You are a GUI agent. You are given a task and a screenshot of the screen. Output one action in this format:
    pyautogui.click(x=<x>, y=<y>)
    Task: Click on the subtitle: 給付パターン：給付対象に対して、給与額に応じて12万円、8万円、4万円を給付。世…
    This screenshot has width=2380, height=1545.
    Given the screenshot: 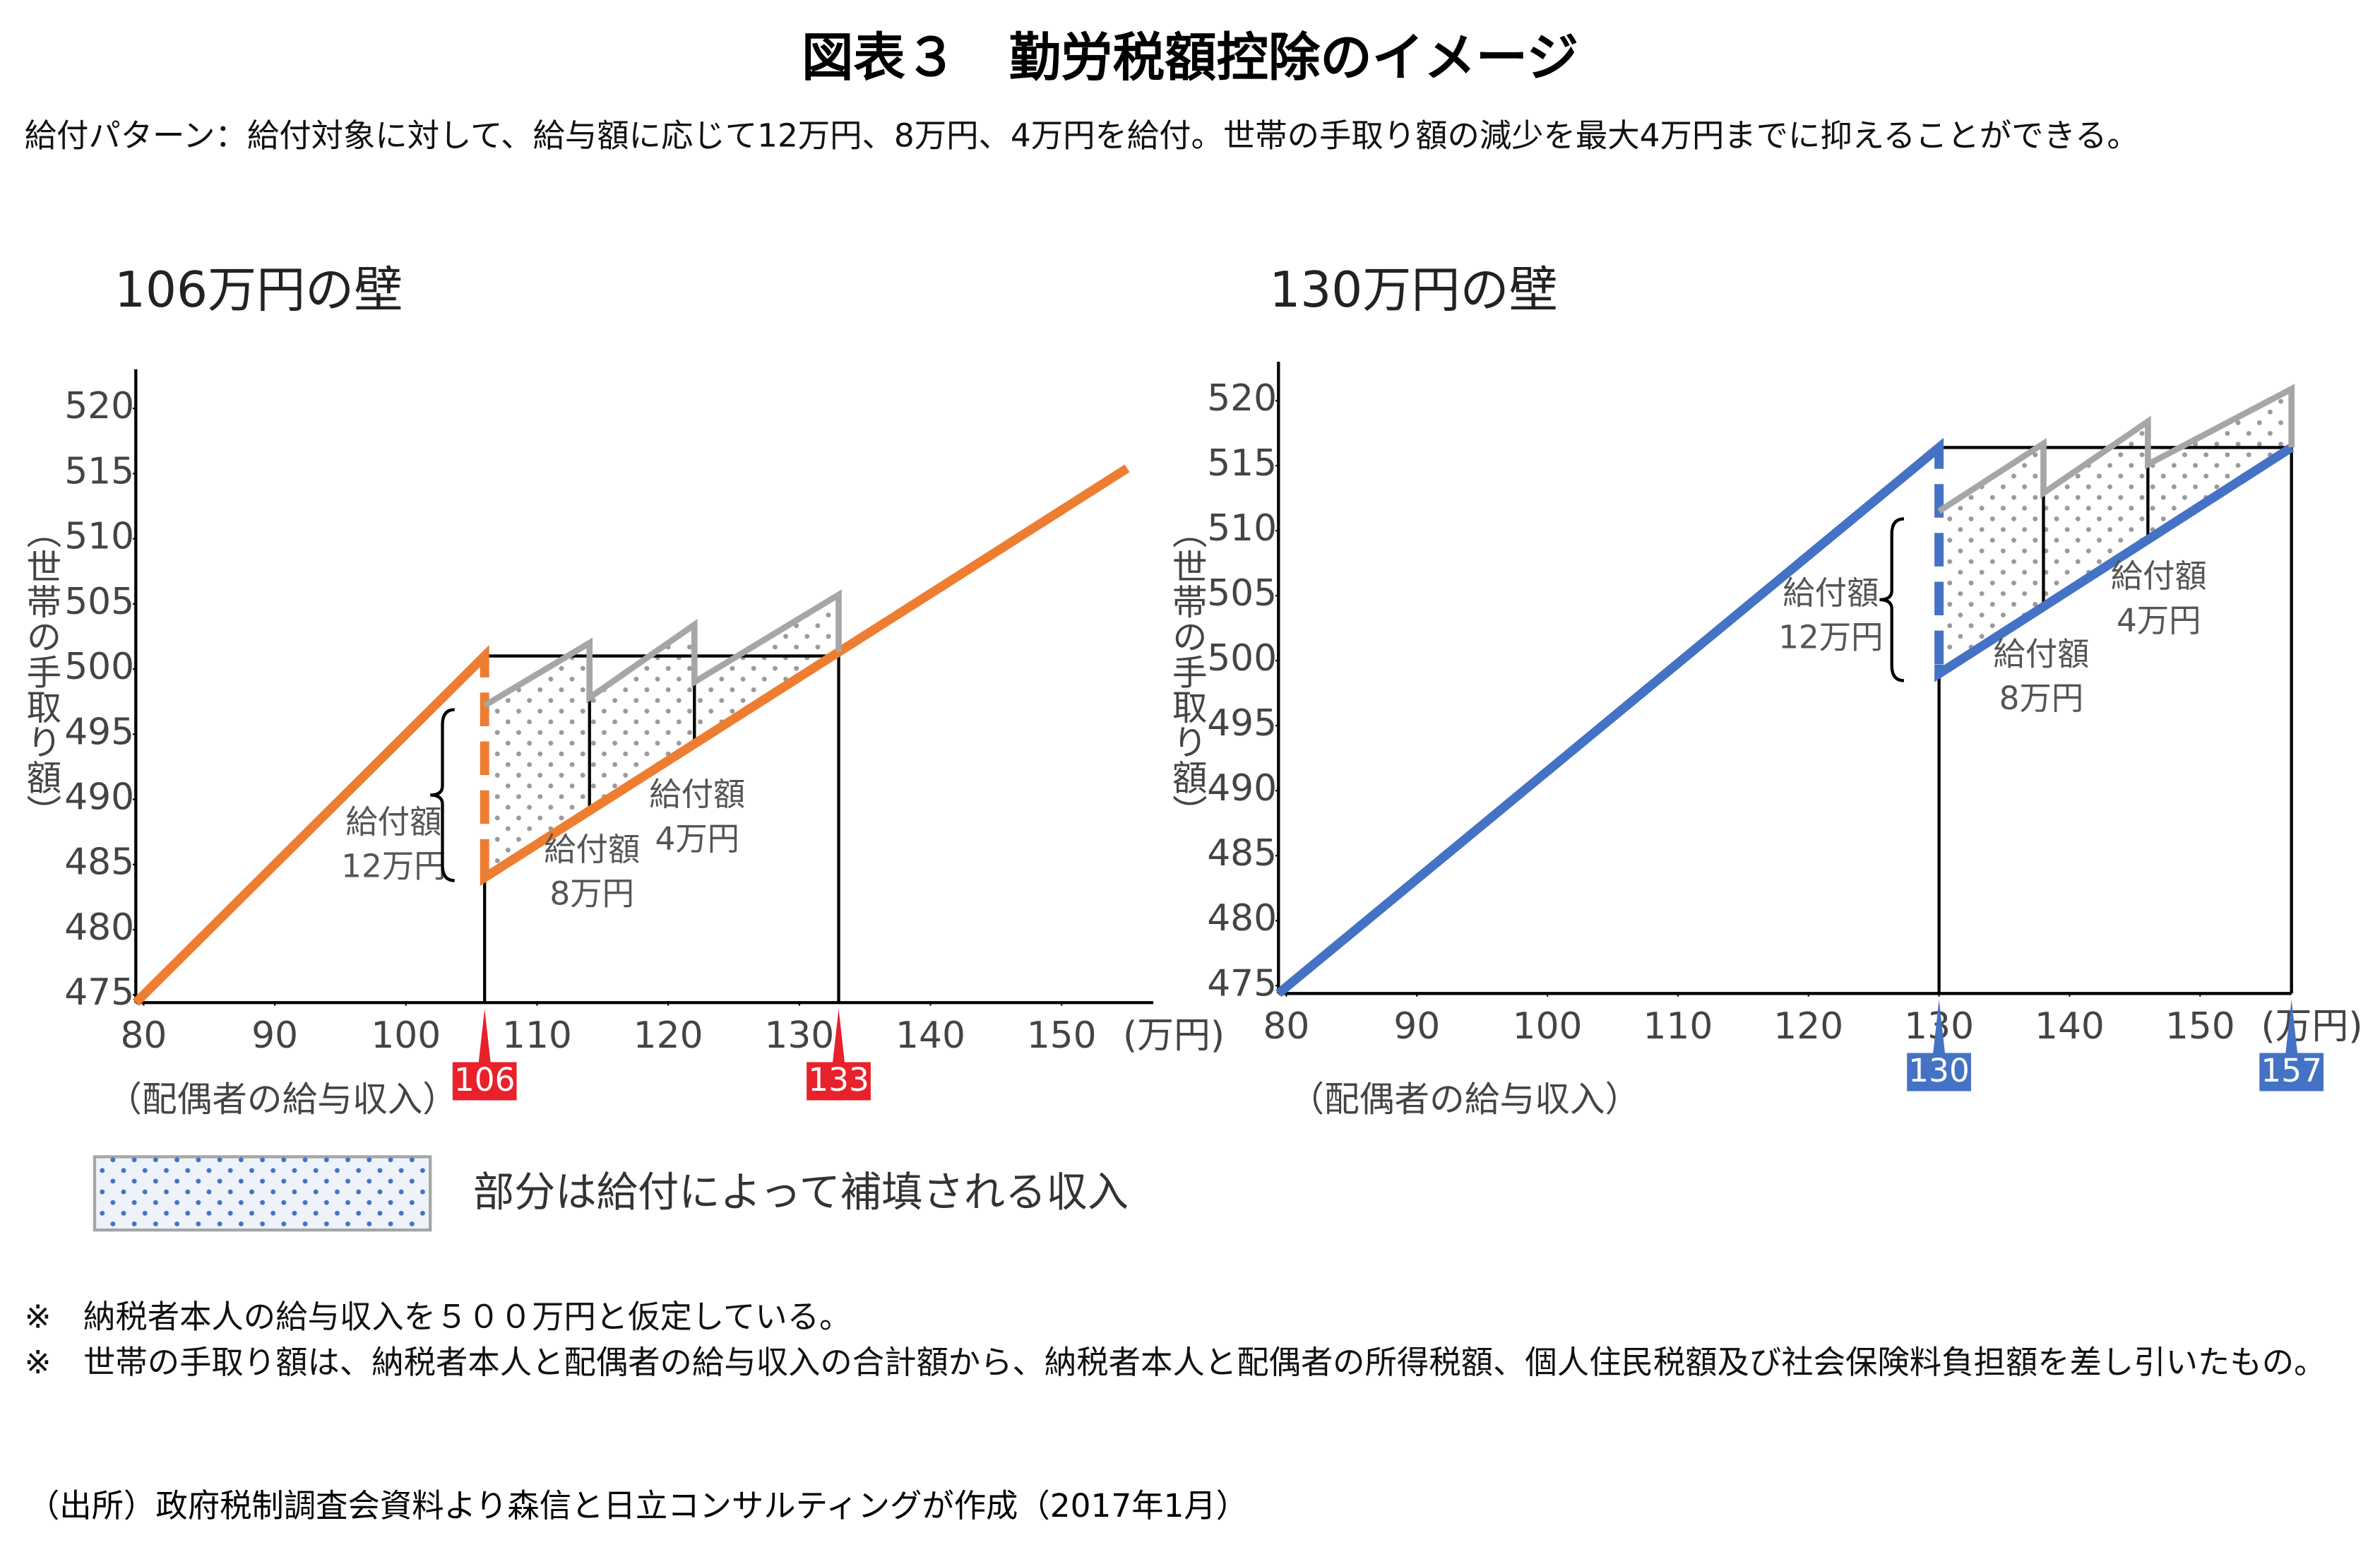 What is the action you would take?
    pyautogui.click(x=1081, y=136)
    